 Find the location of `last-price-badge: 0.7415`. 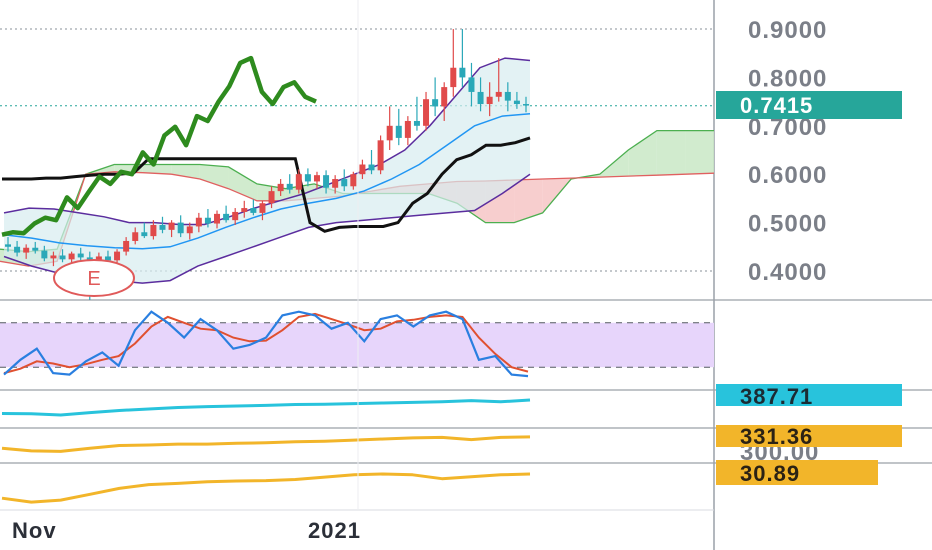

last-price-badge: 0.7415 is located at coordinates (809, 105).